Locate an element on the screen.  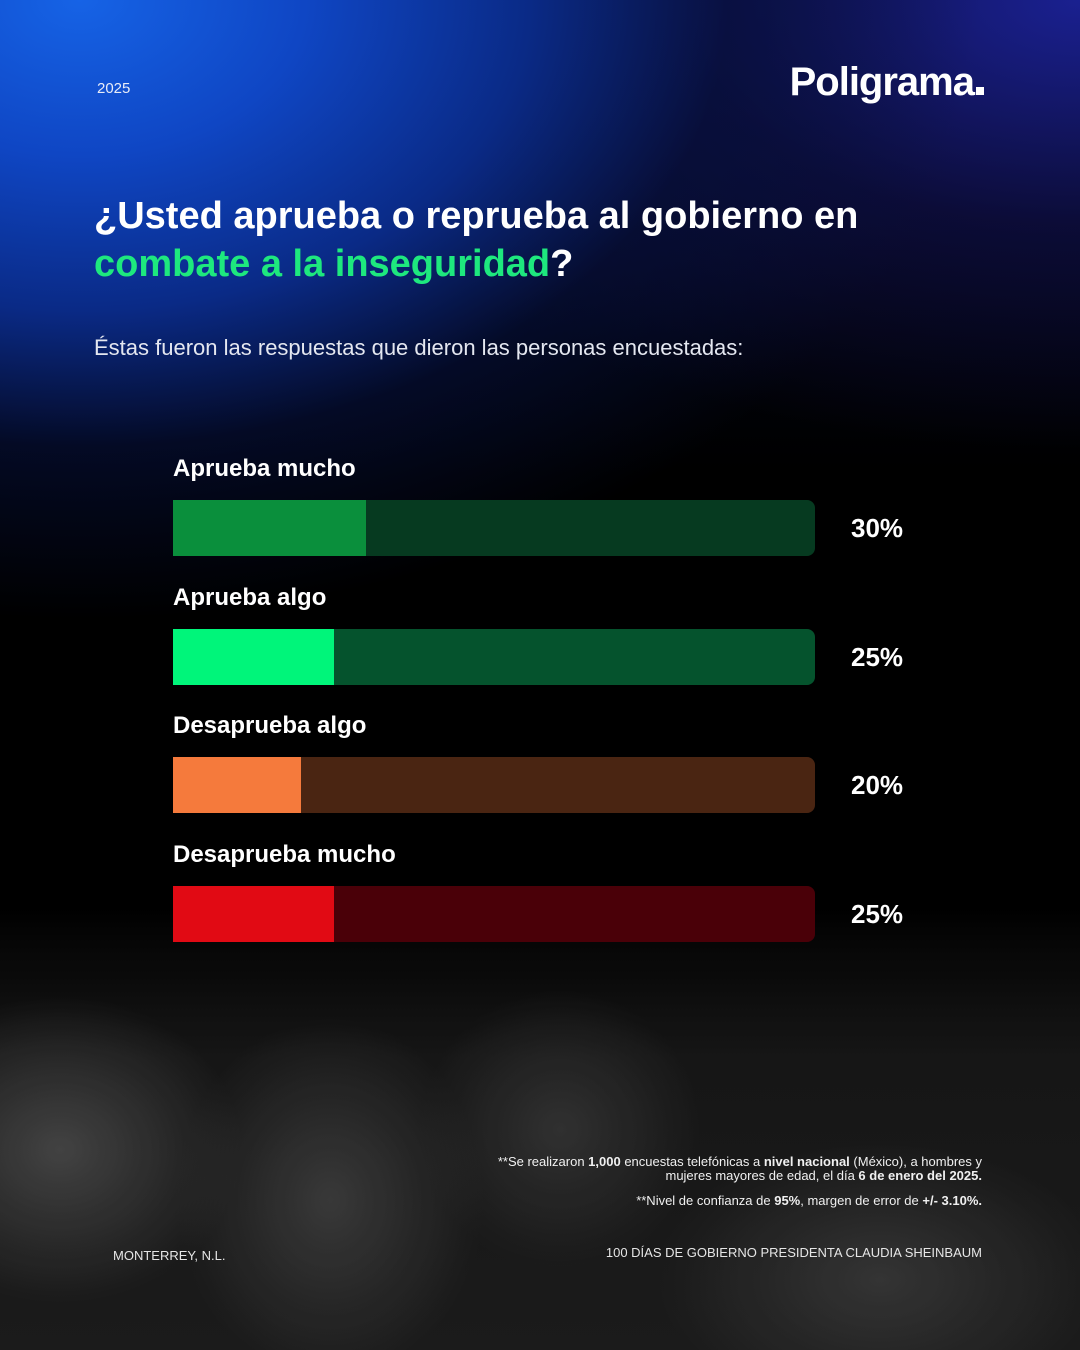
note-text: , margen de error de is located at coordinates (861, 1200).